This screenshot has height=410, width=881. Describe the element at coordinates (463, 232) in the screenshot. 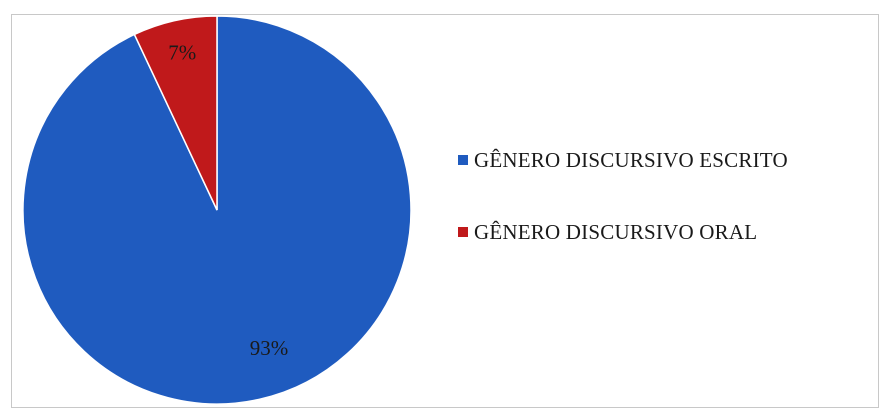

I see `legend-swatch-oral` at that location.